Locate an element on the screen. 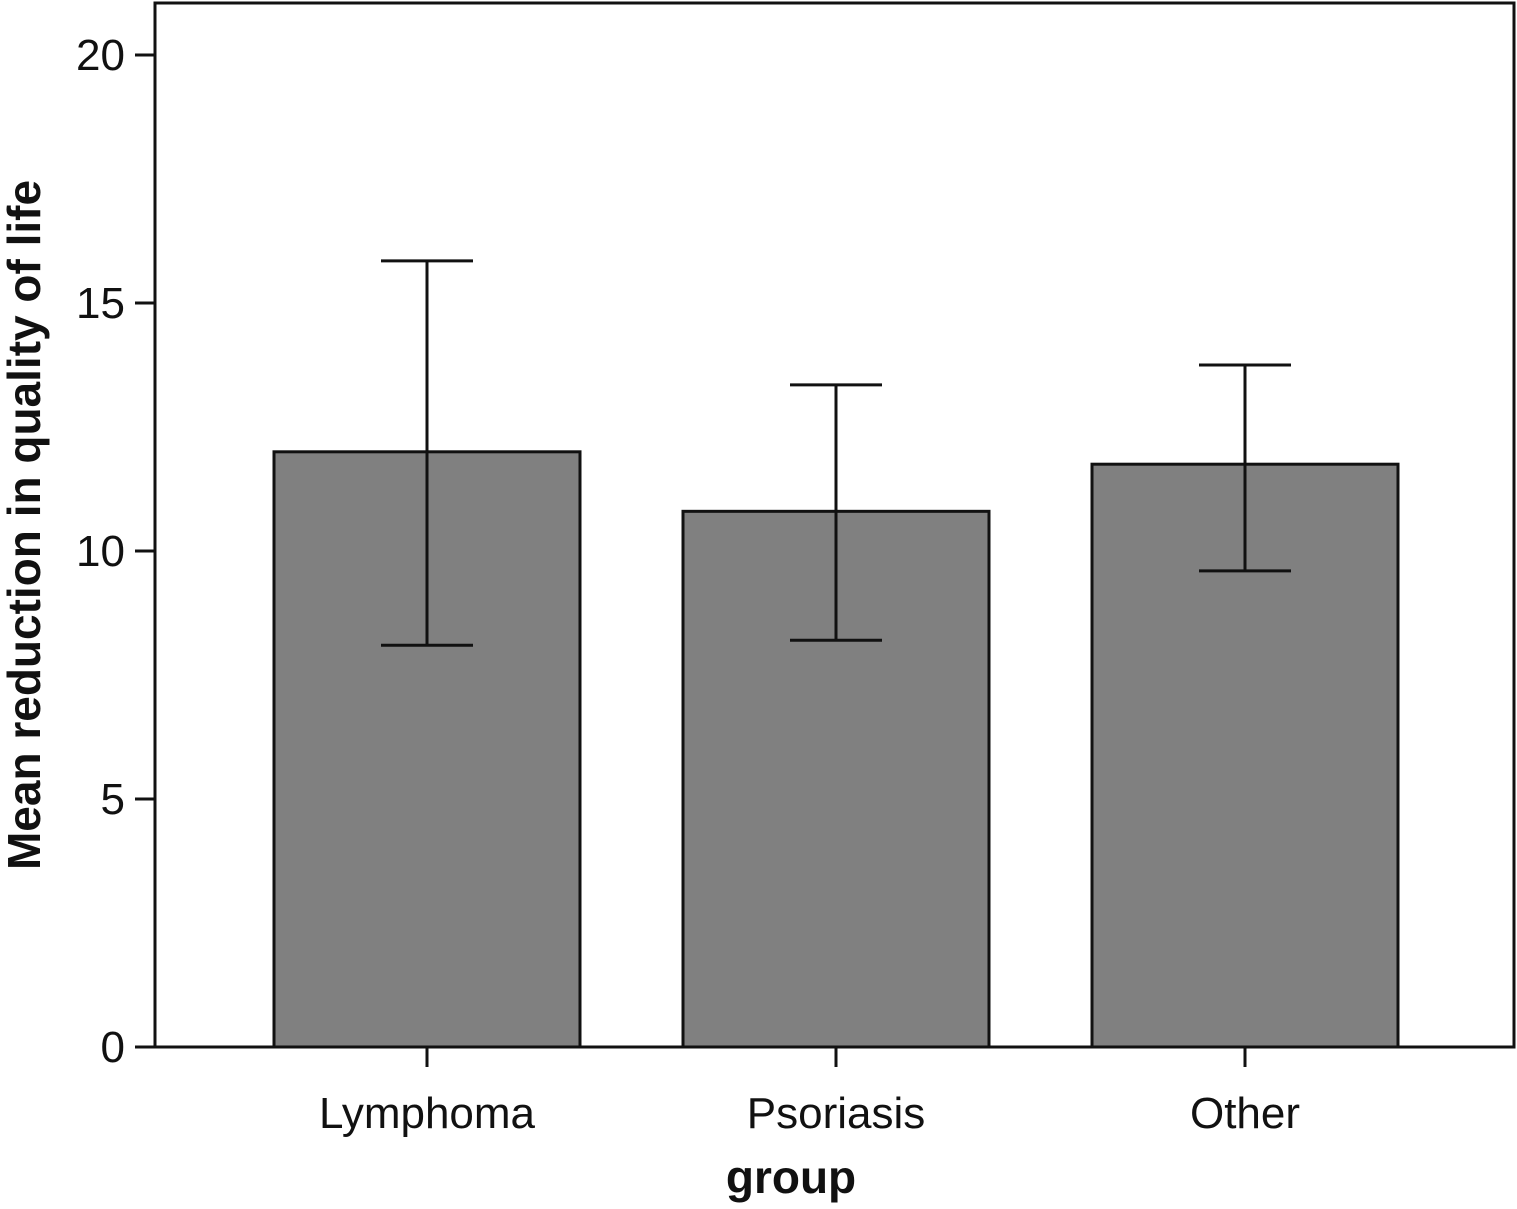 The image size is (1517, 1209). y-axis-title: Mean reduction in quality of life is located at coordinates (25, 525).